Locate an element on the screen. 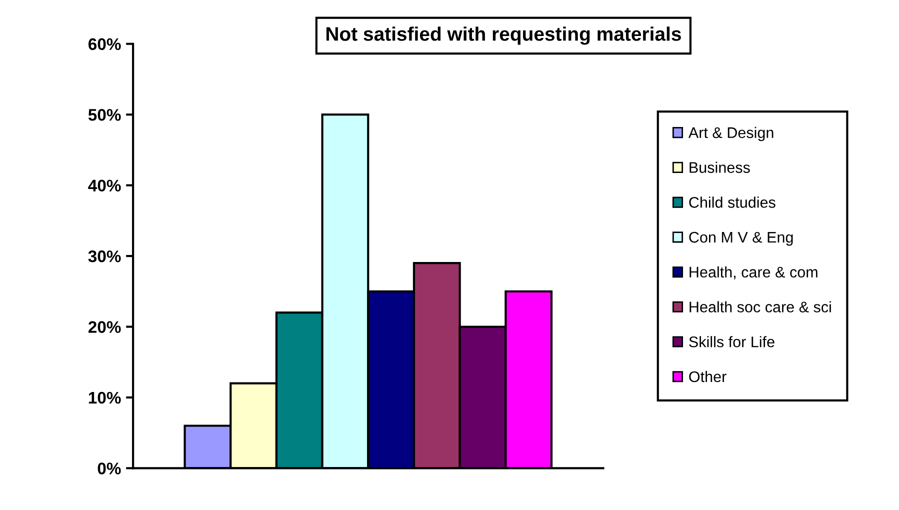 The image size is (899, 510). y-tick-label: 0% is located at coordinates (109, 468).